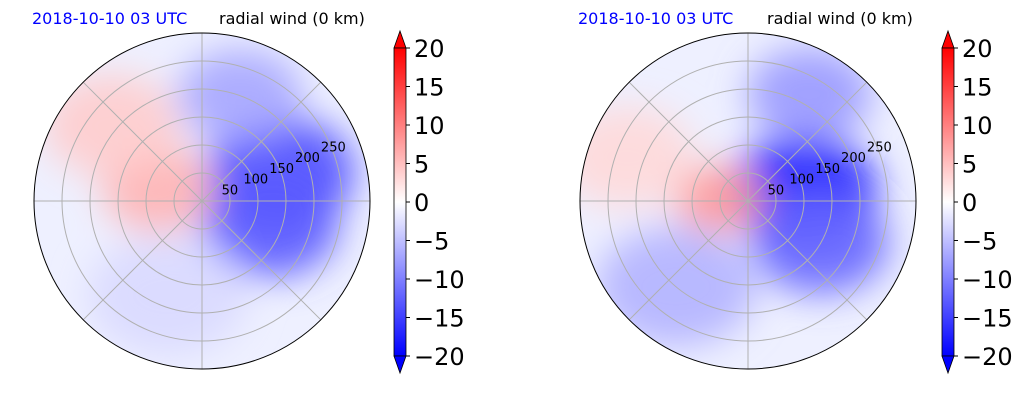 The image size is (1028, 401). What do you see at coordinates (429, 88) in the screenshot?
I see `colorbar-tick-label-left-1: 15` at bounding box center [429, 88].